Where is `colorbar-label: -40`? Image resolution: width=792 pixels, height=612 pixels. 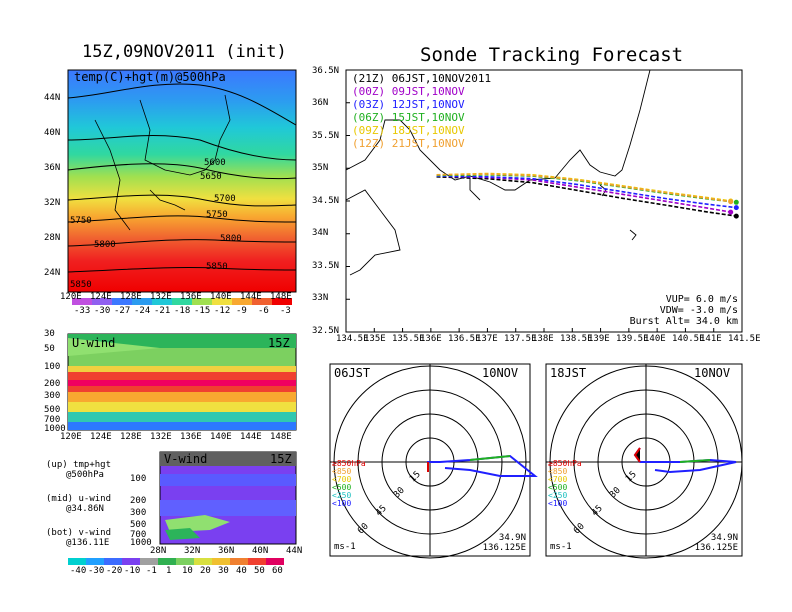
colorbar-label: -40 is located at coordinates (78, 571).